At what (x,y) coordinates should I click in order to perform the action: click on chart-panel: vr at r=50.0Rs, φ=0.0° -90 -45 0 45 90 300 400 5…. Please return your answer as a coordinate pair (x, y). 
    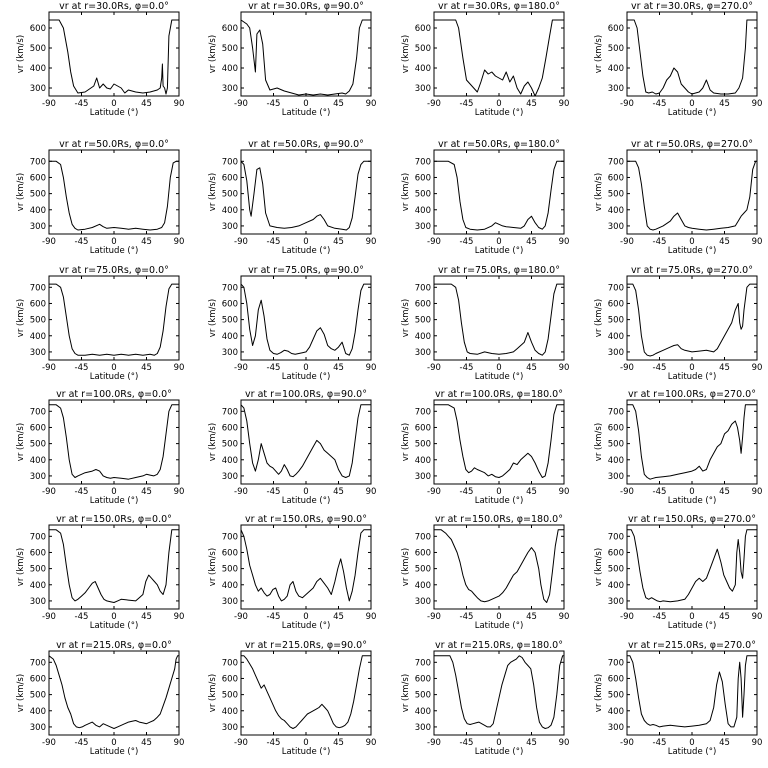
    Looking at the image, I should click on (100, 197).